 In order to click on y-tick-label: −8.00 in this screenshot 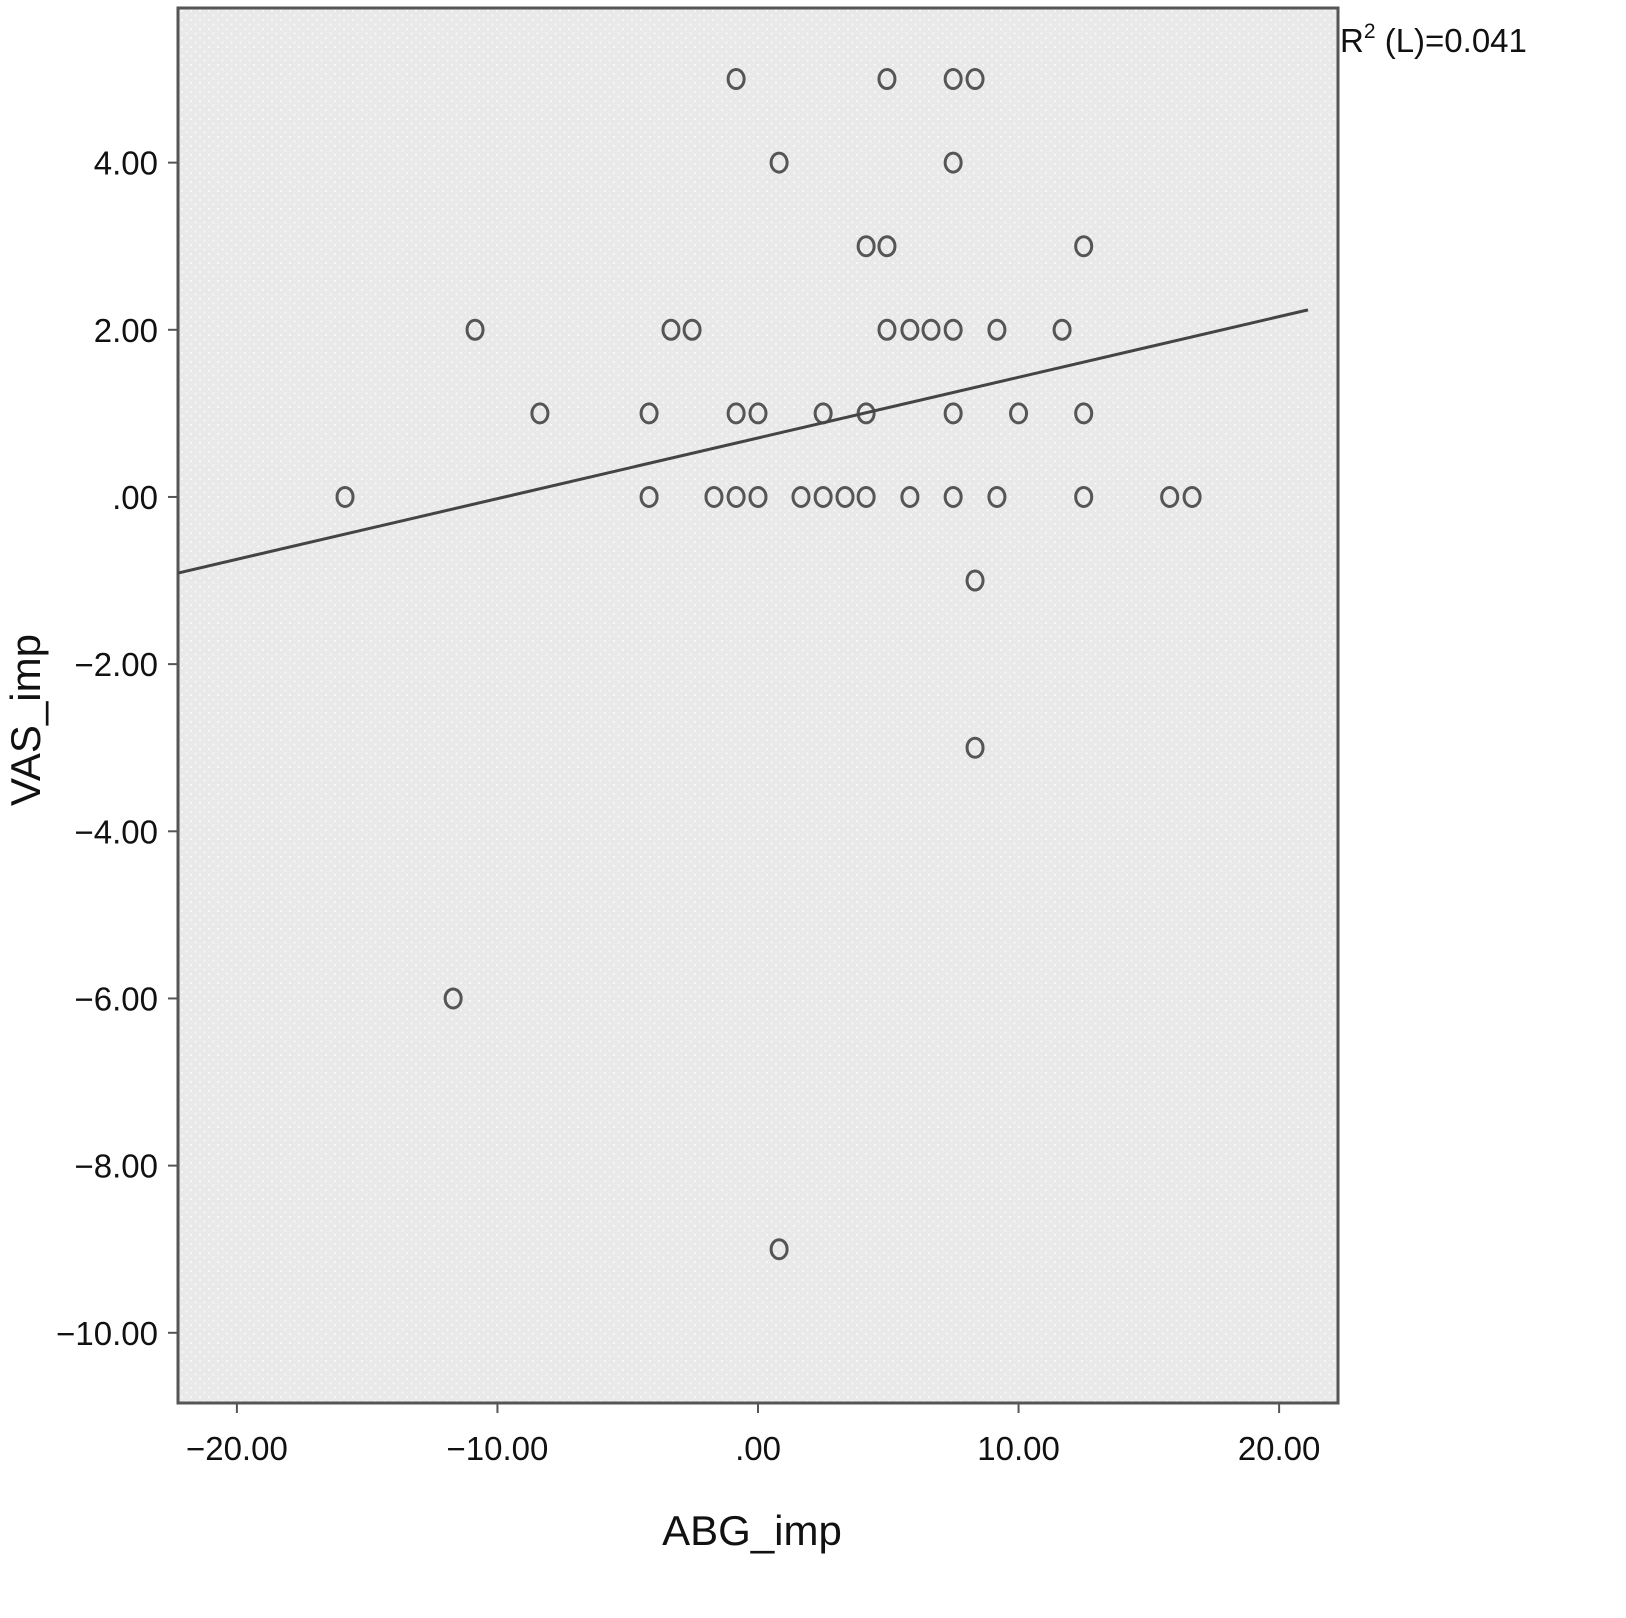, I will do `click(117, 1166)`.